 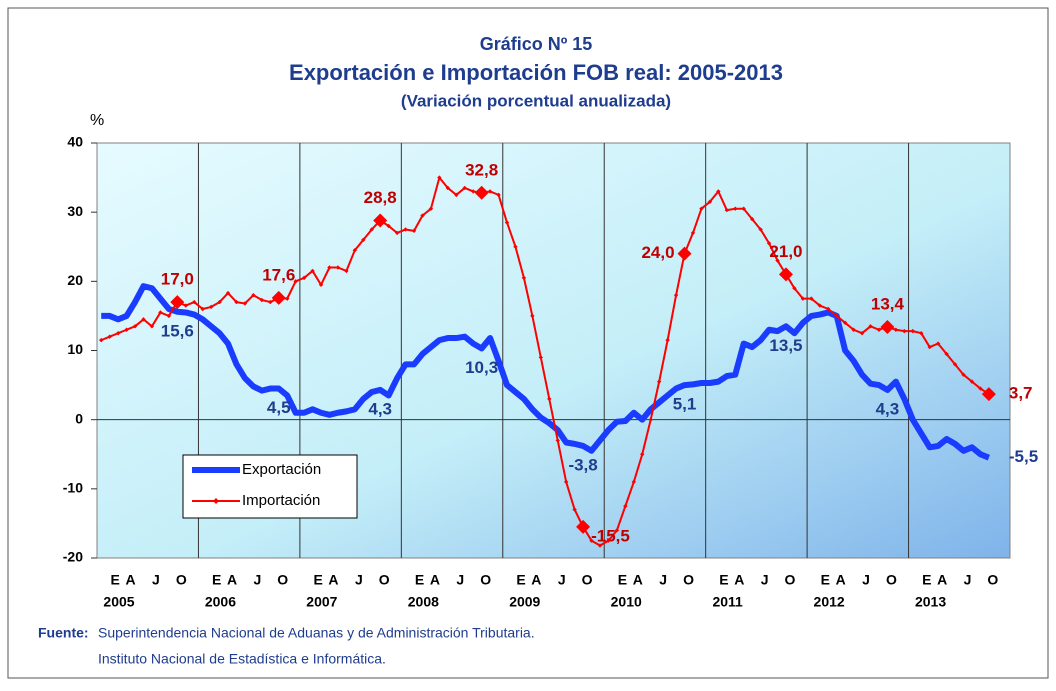 What do you see at coordinates (524, 602) in the screenshot?
I see `x-year-label: 2009` at bounding box center [524, 602].